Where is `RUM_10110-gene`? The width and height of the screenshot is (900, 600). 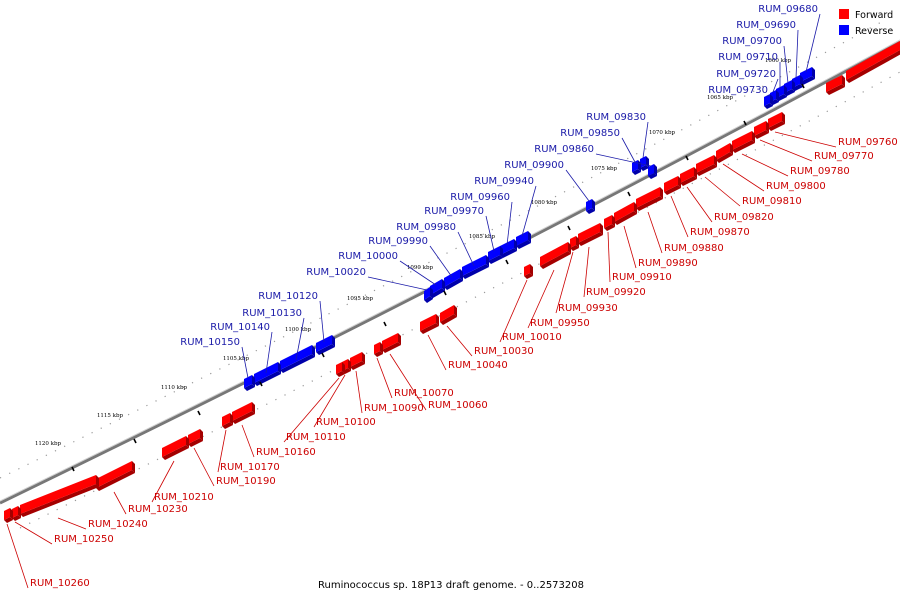 RUM_10110-gene is located at coordinates (340, 369).